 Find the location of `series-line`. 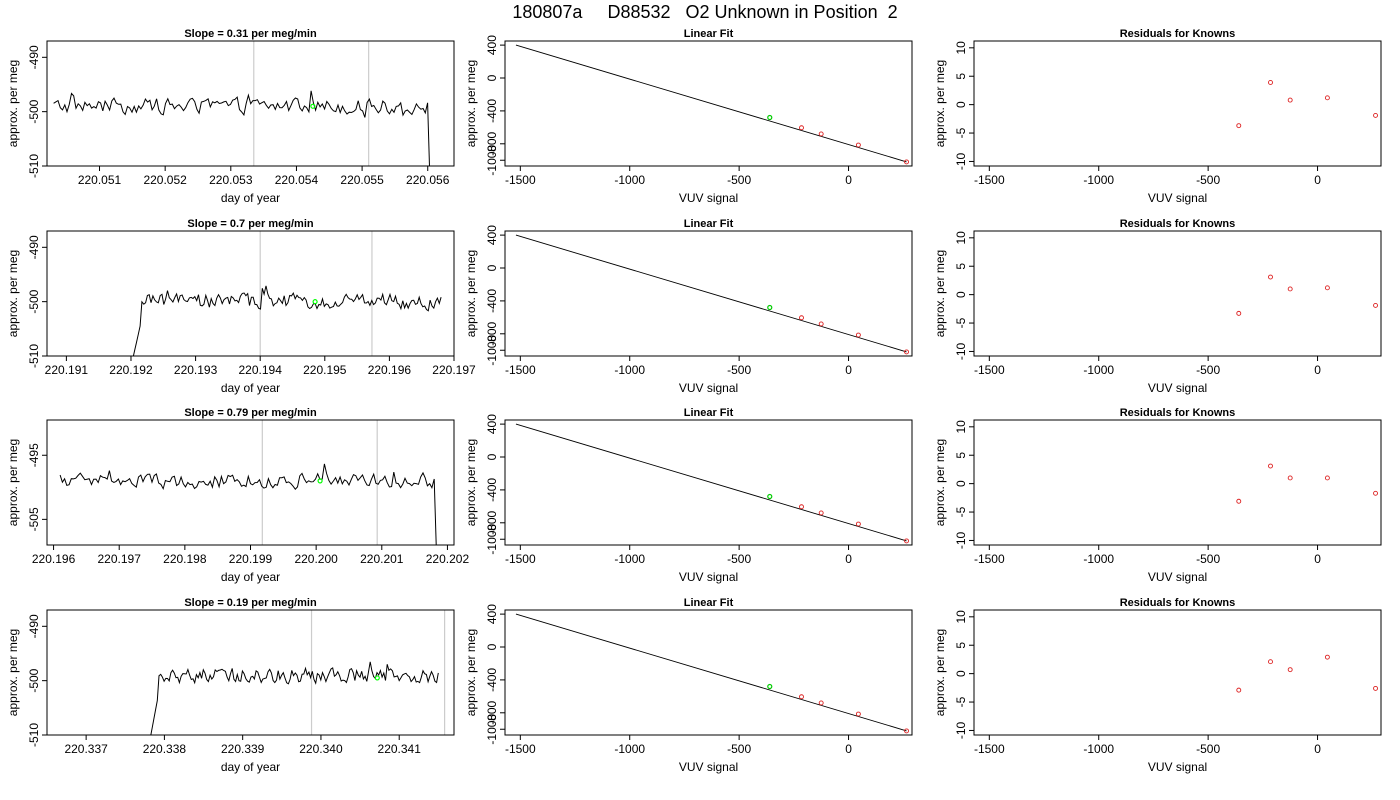

series-line is located at coordinates (294, 698).